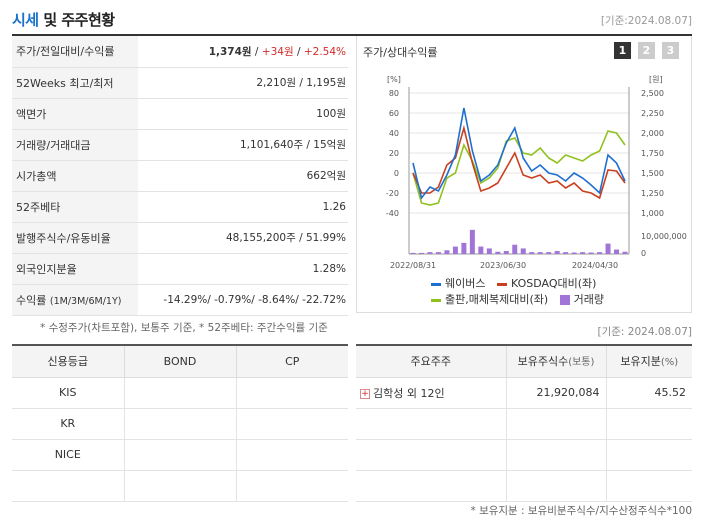 The width and height of the screenshot is (702, 525). Describe the element at coordinates (524, 393) in the screenshot. I see `table-row: + 김학성 외 12인 21,920,084 45.52` at that location.